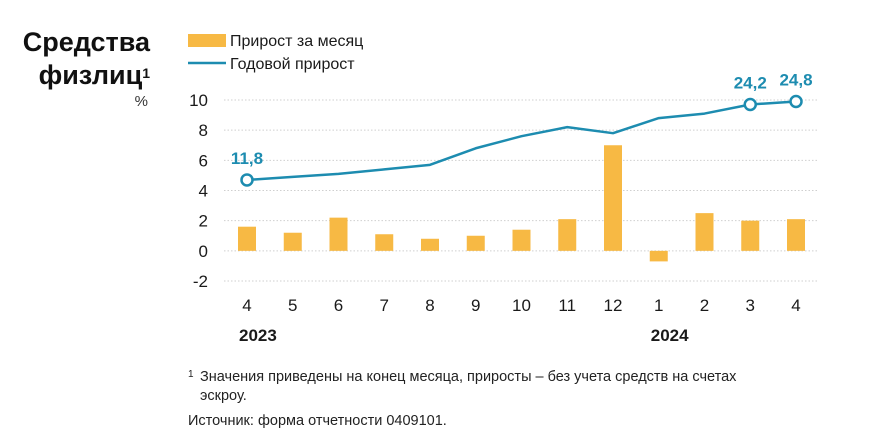 This screenshot has width=896, height=441. I want to click on title-line-1: Средства, so click(86, 42).